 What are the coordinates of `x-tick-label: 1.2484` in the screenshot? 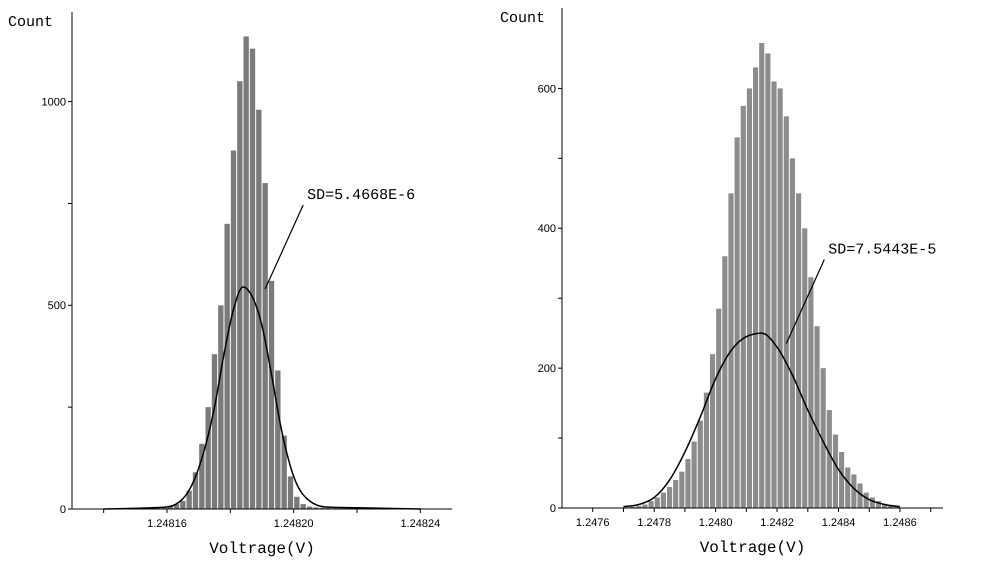 It's located at (839, 523).